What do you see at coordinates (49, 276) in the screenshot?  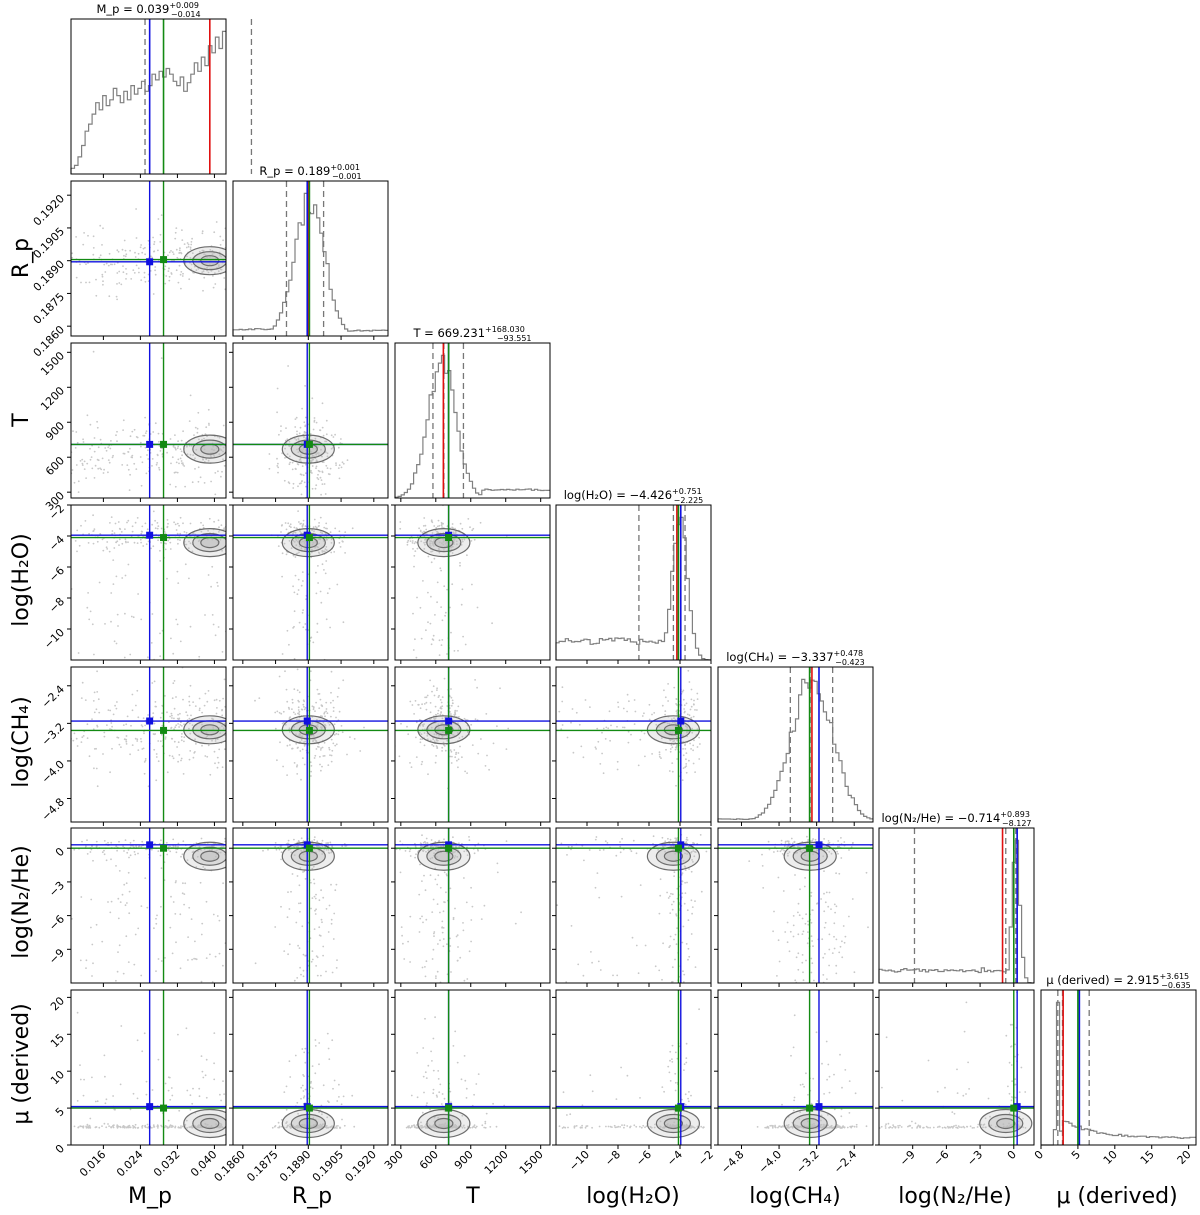 I see `y-tick-label-Rp: 0.1890` at bounding box center [49, 276].